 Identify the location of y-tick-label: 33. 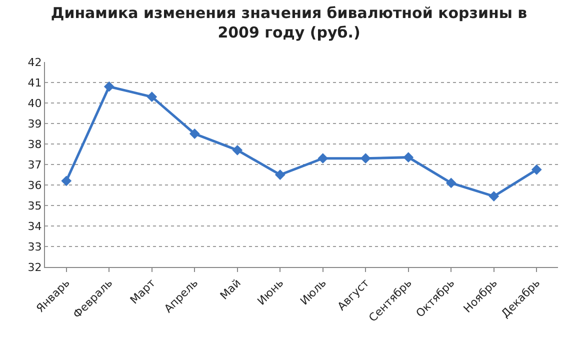
(35, 247).